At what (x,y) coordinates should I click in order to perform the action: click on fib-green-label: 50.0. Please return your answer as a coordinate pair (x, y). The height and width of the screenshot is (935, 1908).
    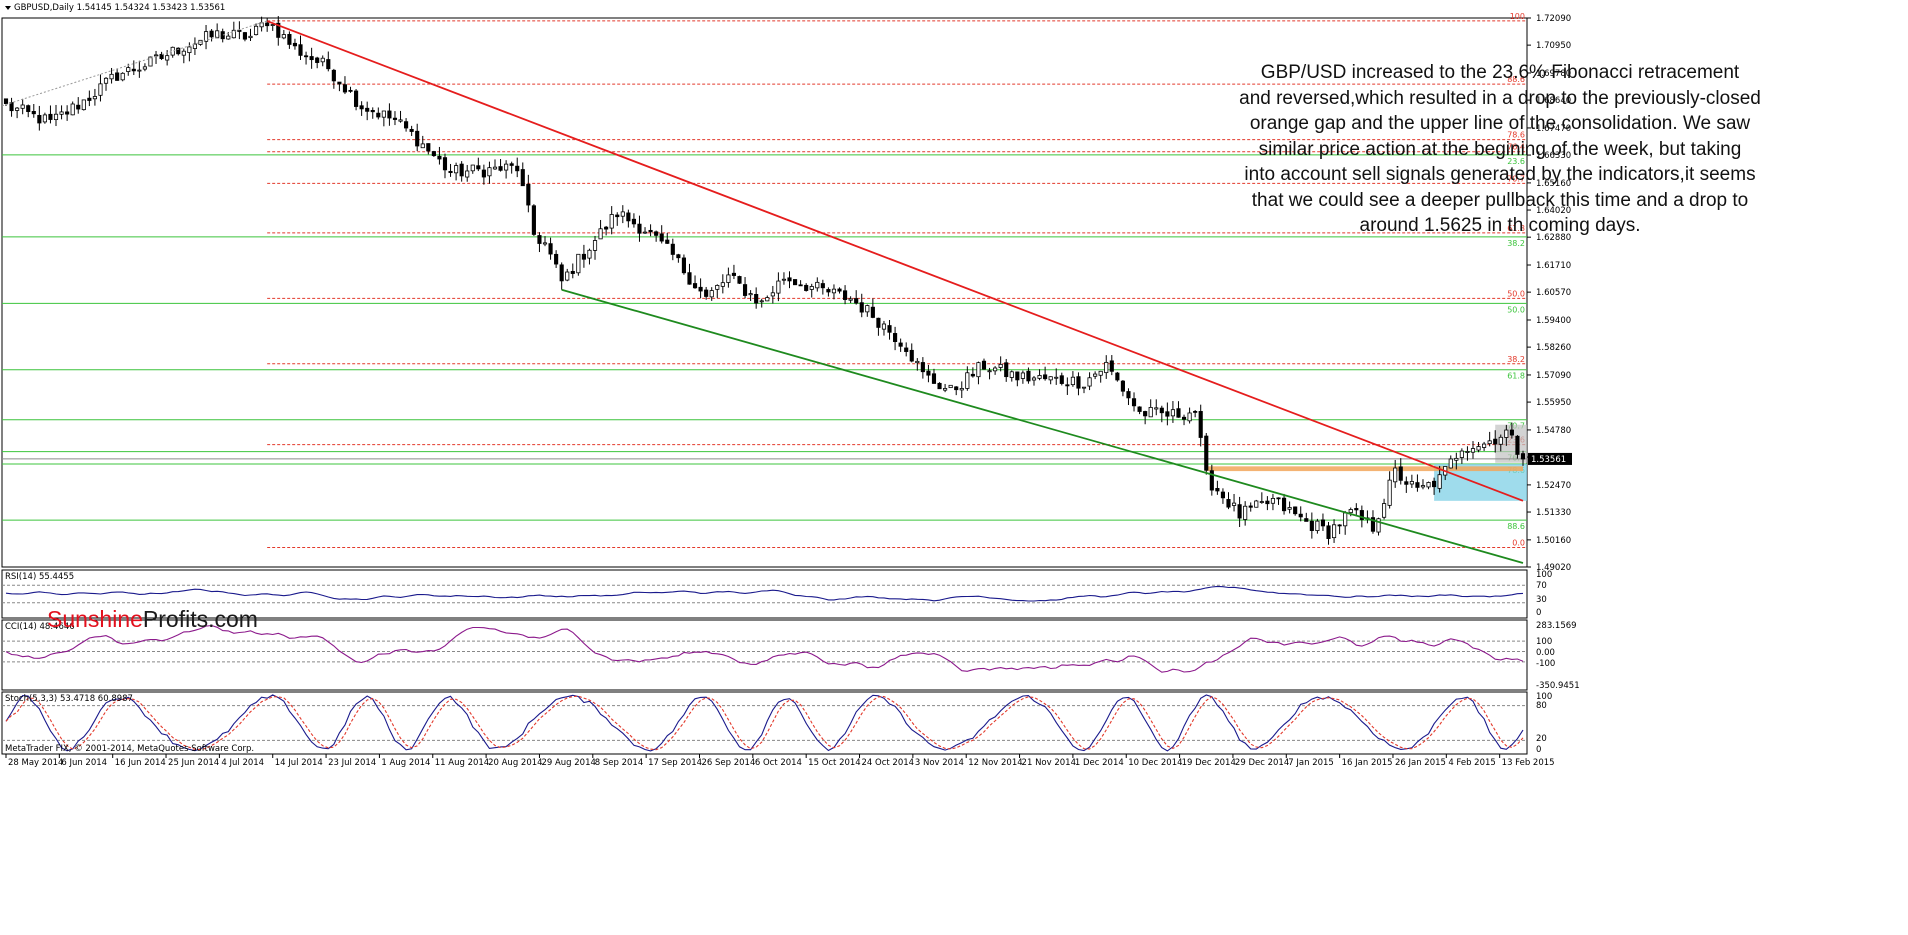
    Looking at the image, I should click on (1516, 309).